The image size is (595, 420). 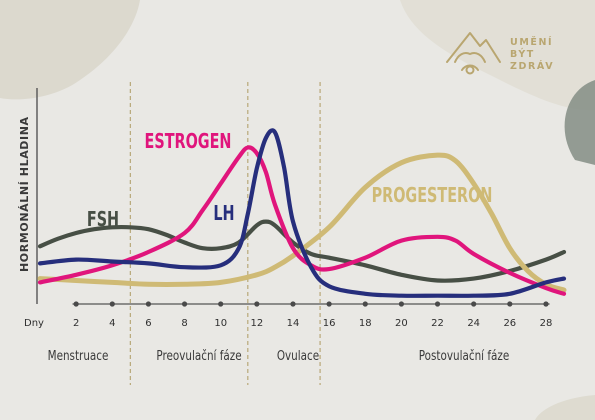 I want to click on x-tick-label: 10, so click(x=220, y=323).